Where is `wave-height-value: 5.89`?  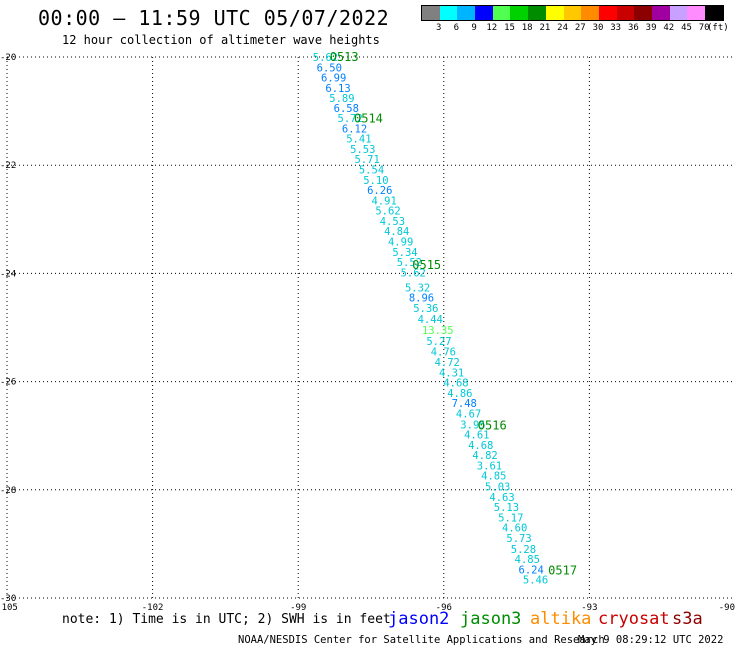 wave-height-value: 5.89 is located at coordinates (341, 99).